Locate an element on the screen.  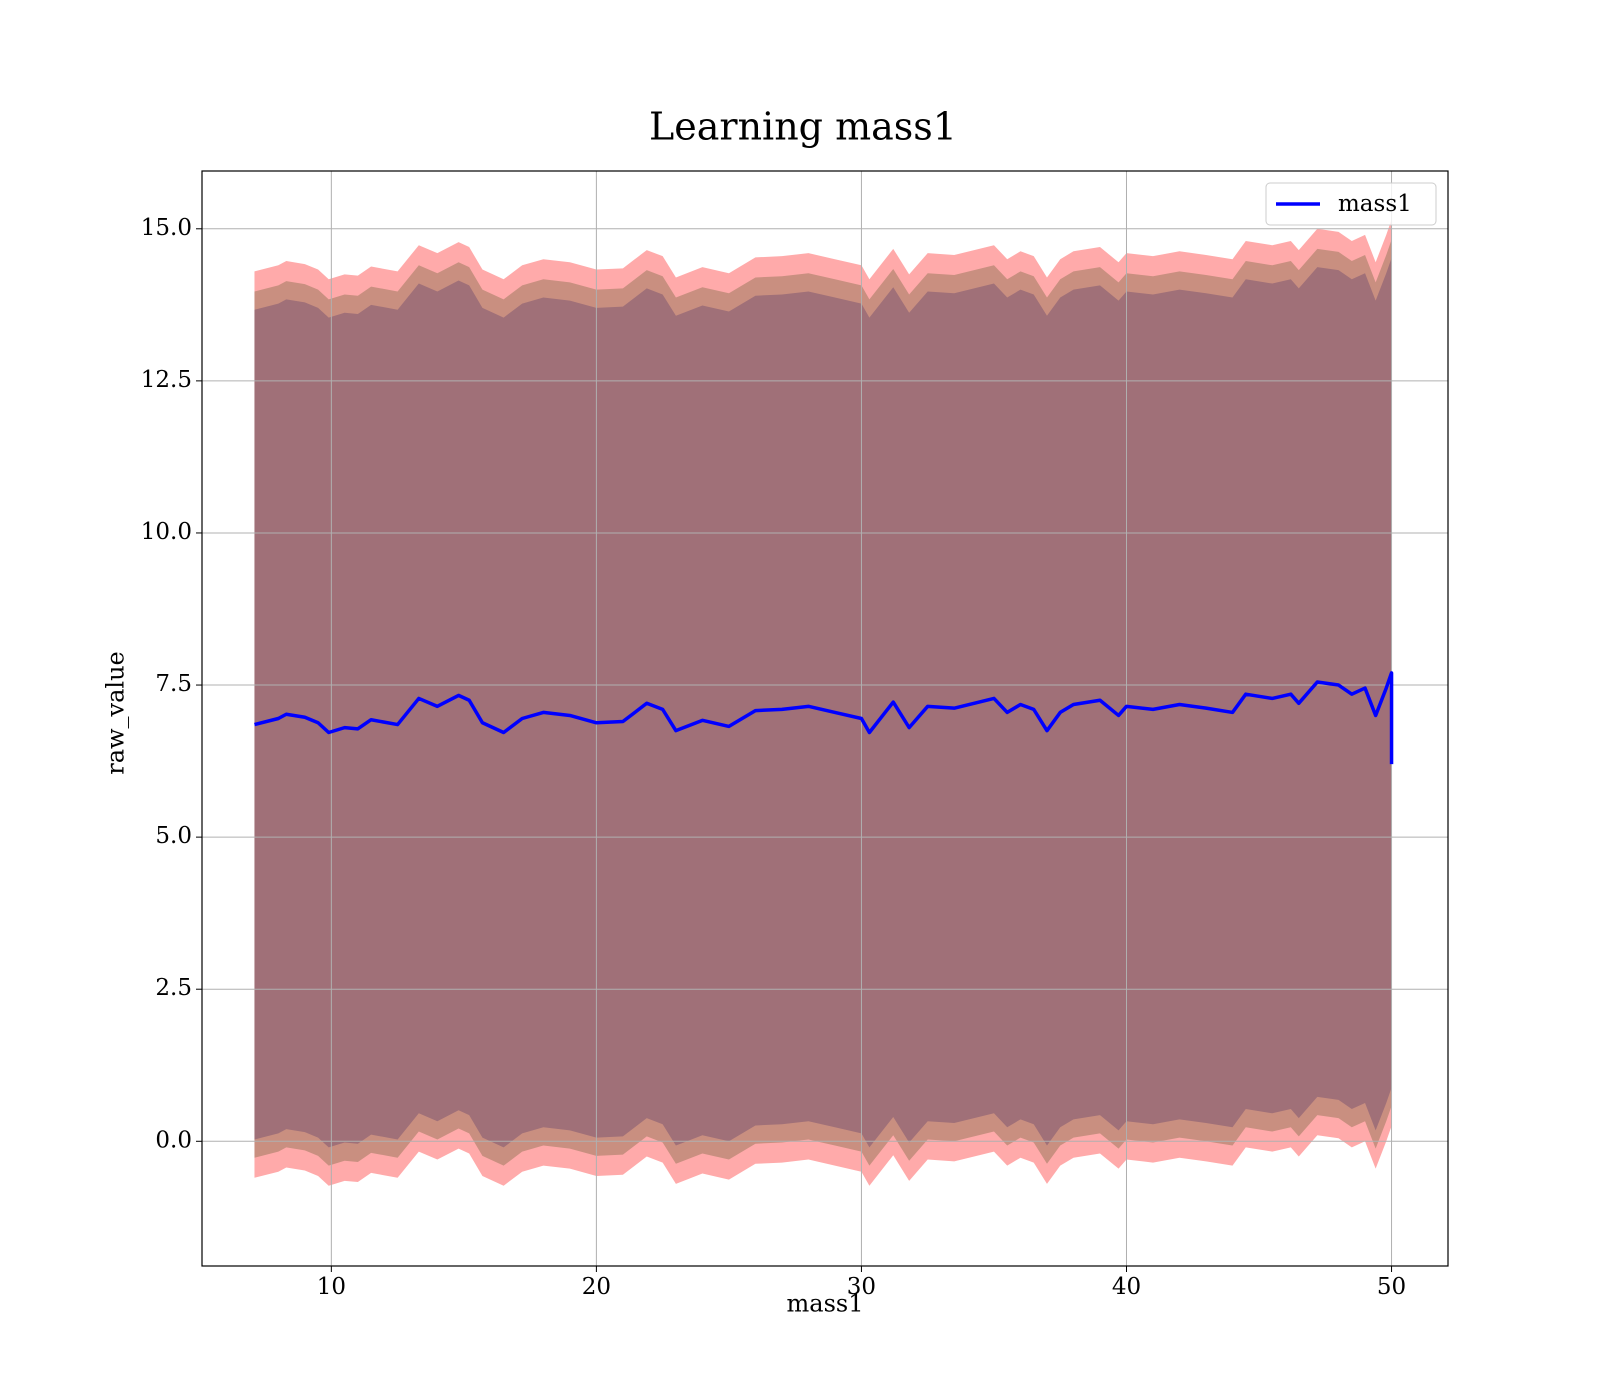
line is located at coordinates (824, 718).